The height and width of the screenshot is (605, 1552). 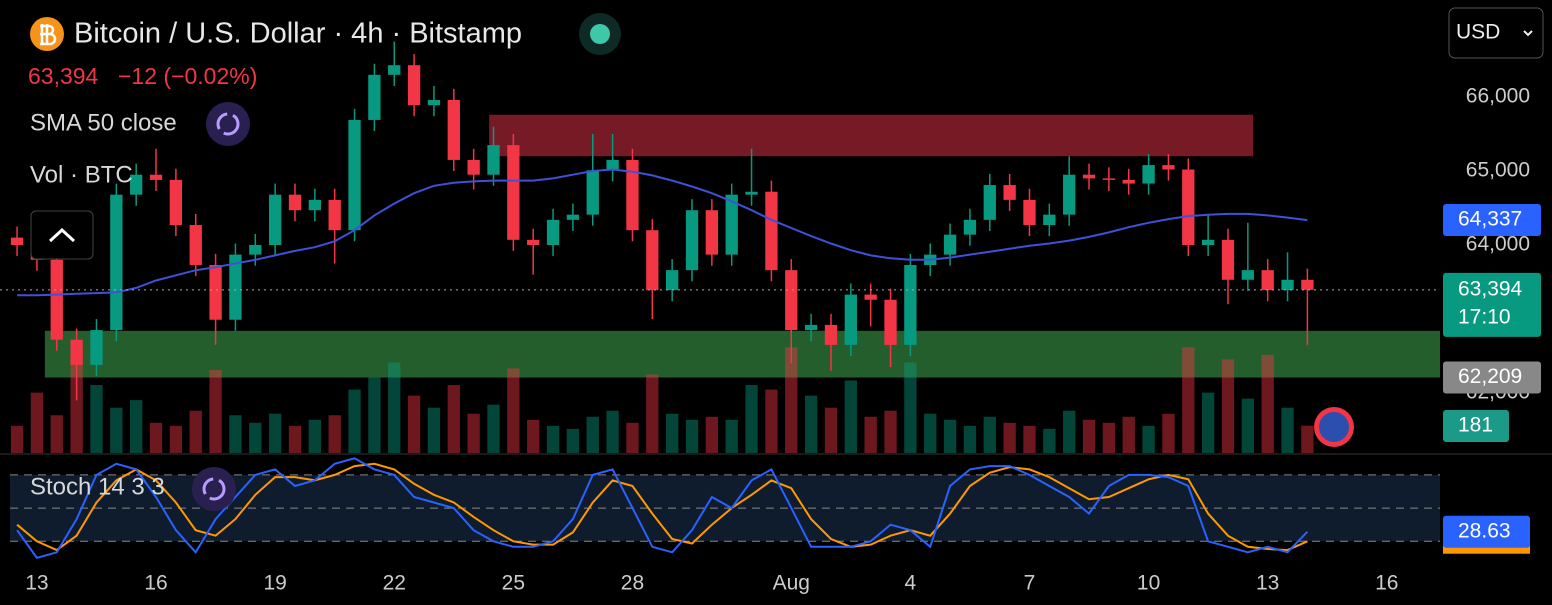 I want to click on sma-legend: SMA 50 close, so click(x=103, y=122).